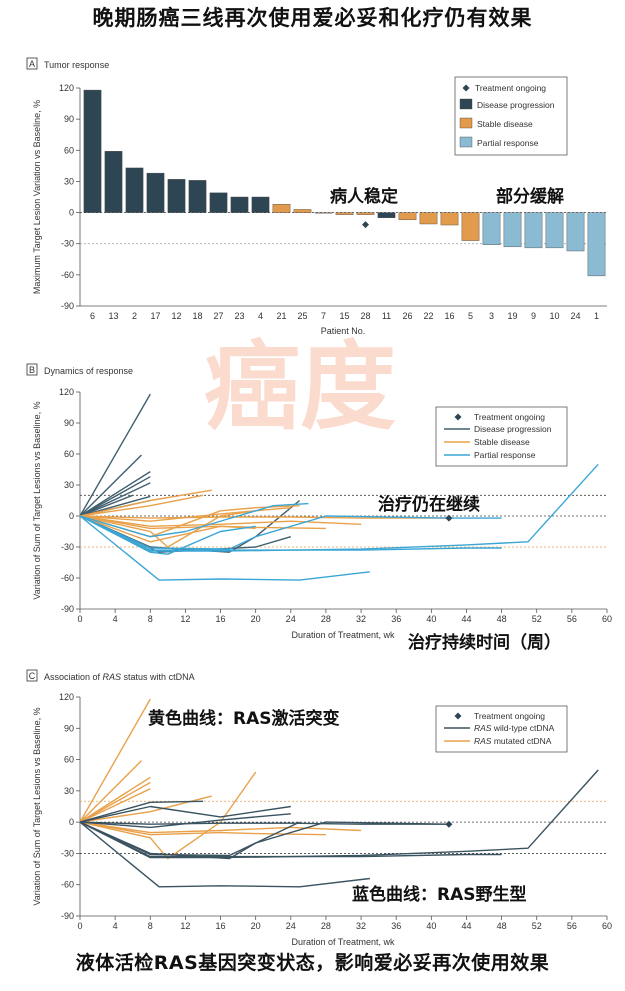  I want to click on x-tick-label: 56, so click(572, 926).